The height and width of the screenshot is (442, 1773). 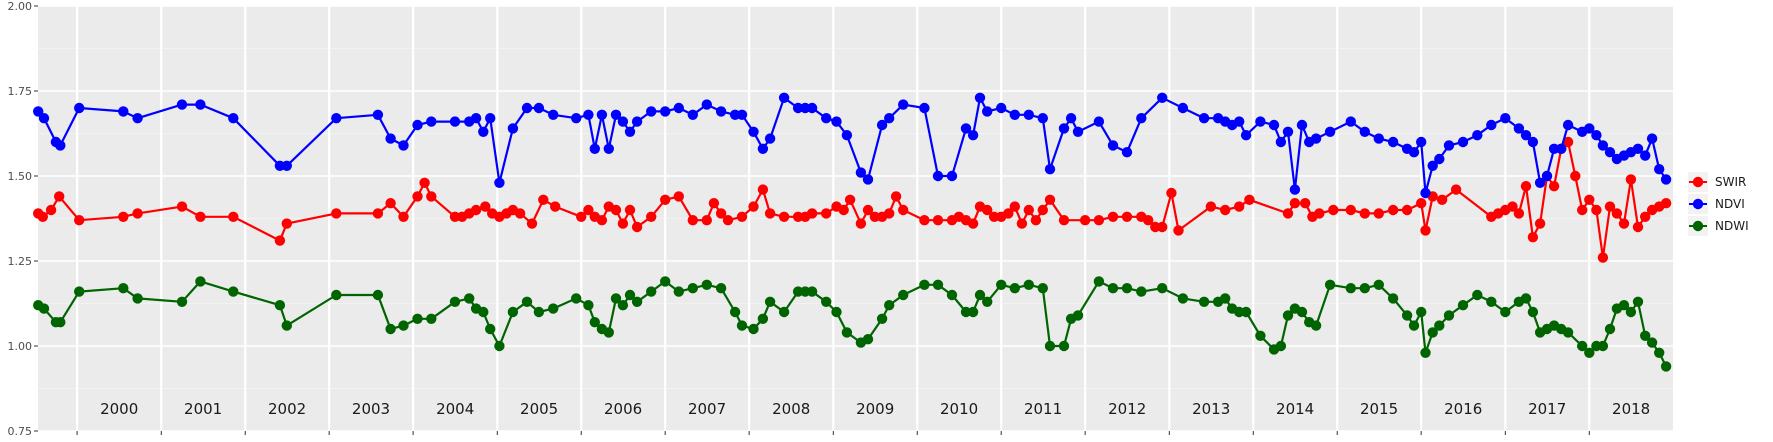 What do you see at coordinates (20, 91) in the screenshot?
I see `y-tick-label: 1.75` at bounding box center [20, 91].